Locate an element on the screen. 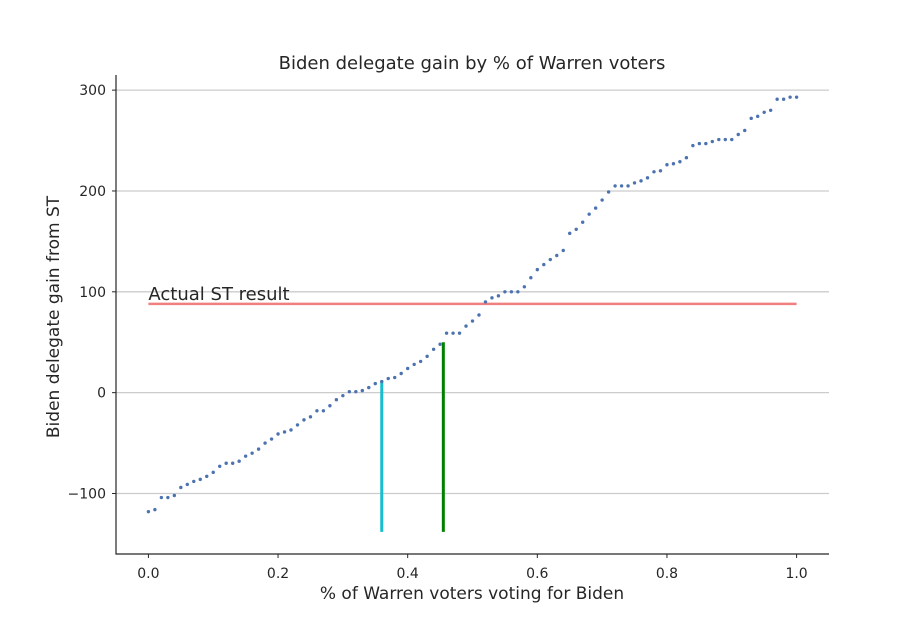 The width and height of the screenshot is (921, 633). y-tick-label: 200 is located at coordinates (92, 192).